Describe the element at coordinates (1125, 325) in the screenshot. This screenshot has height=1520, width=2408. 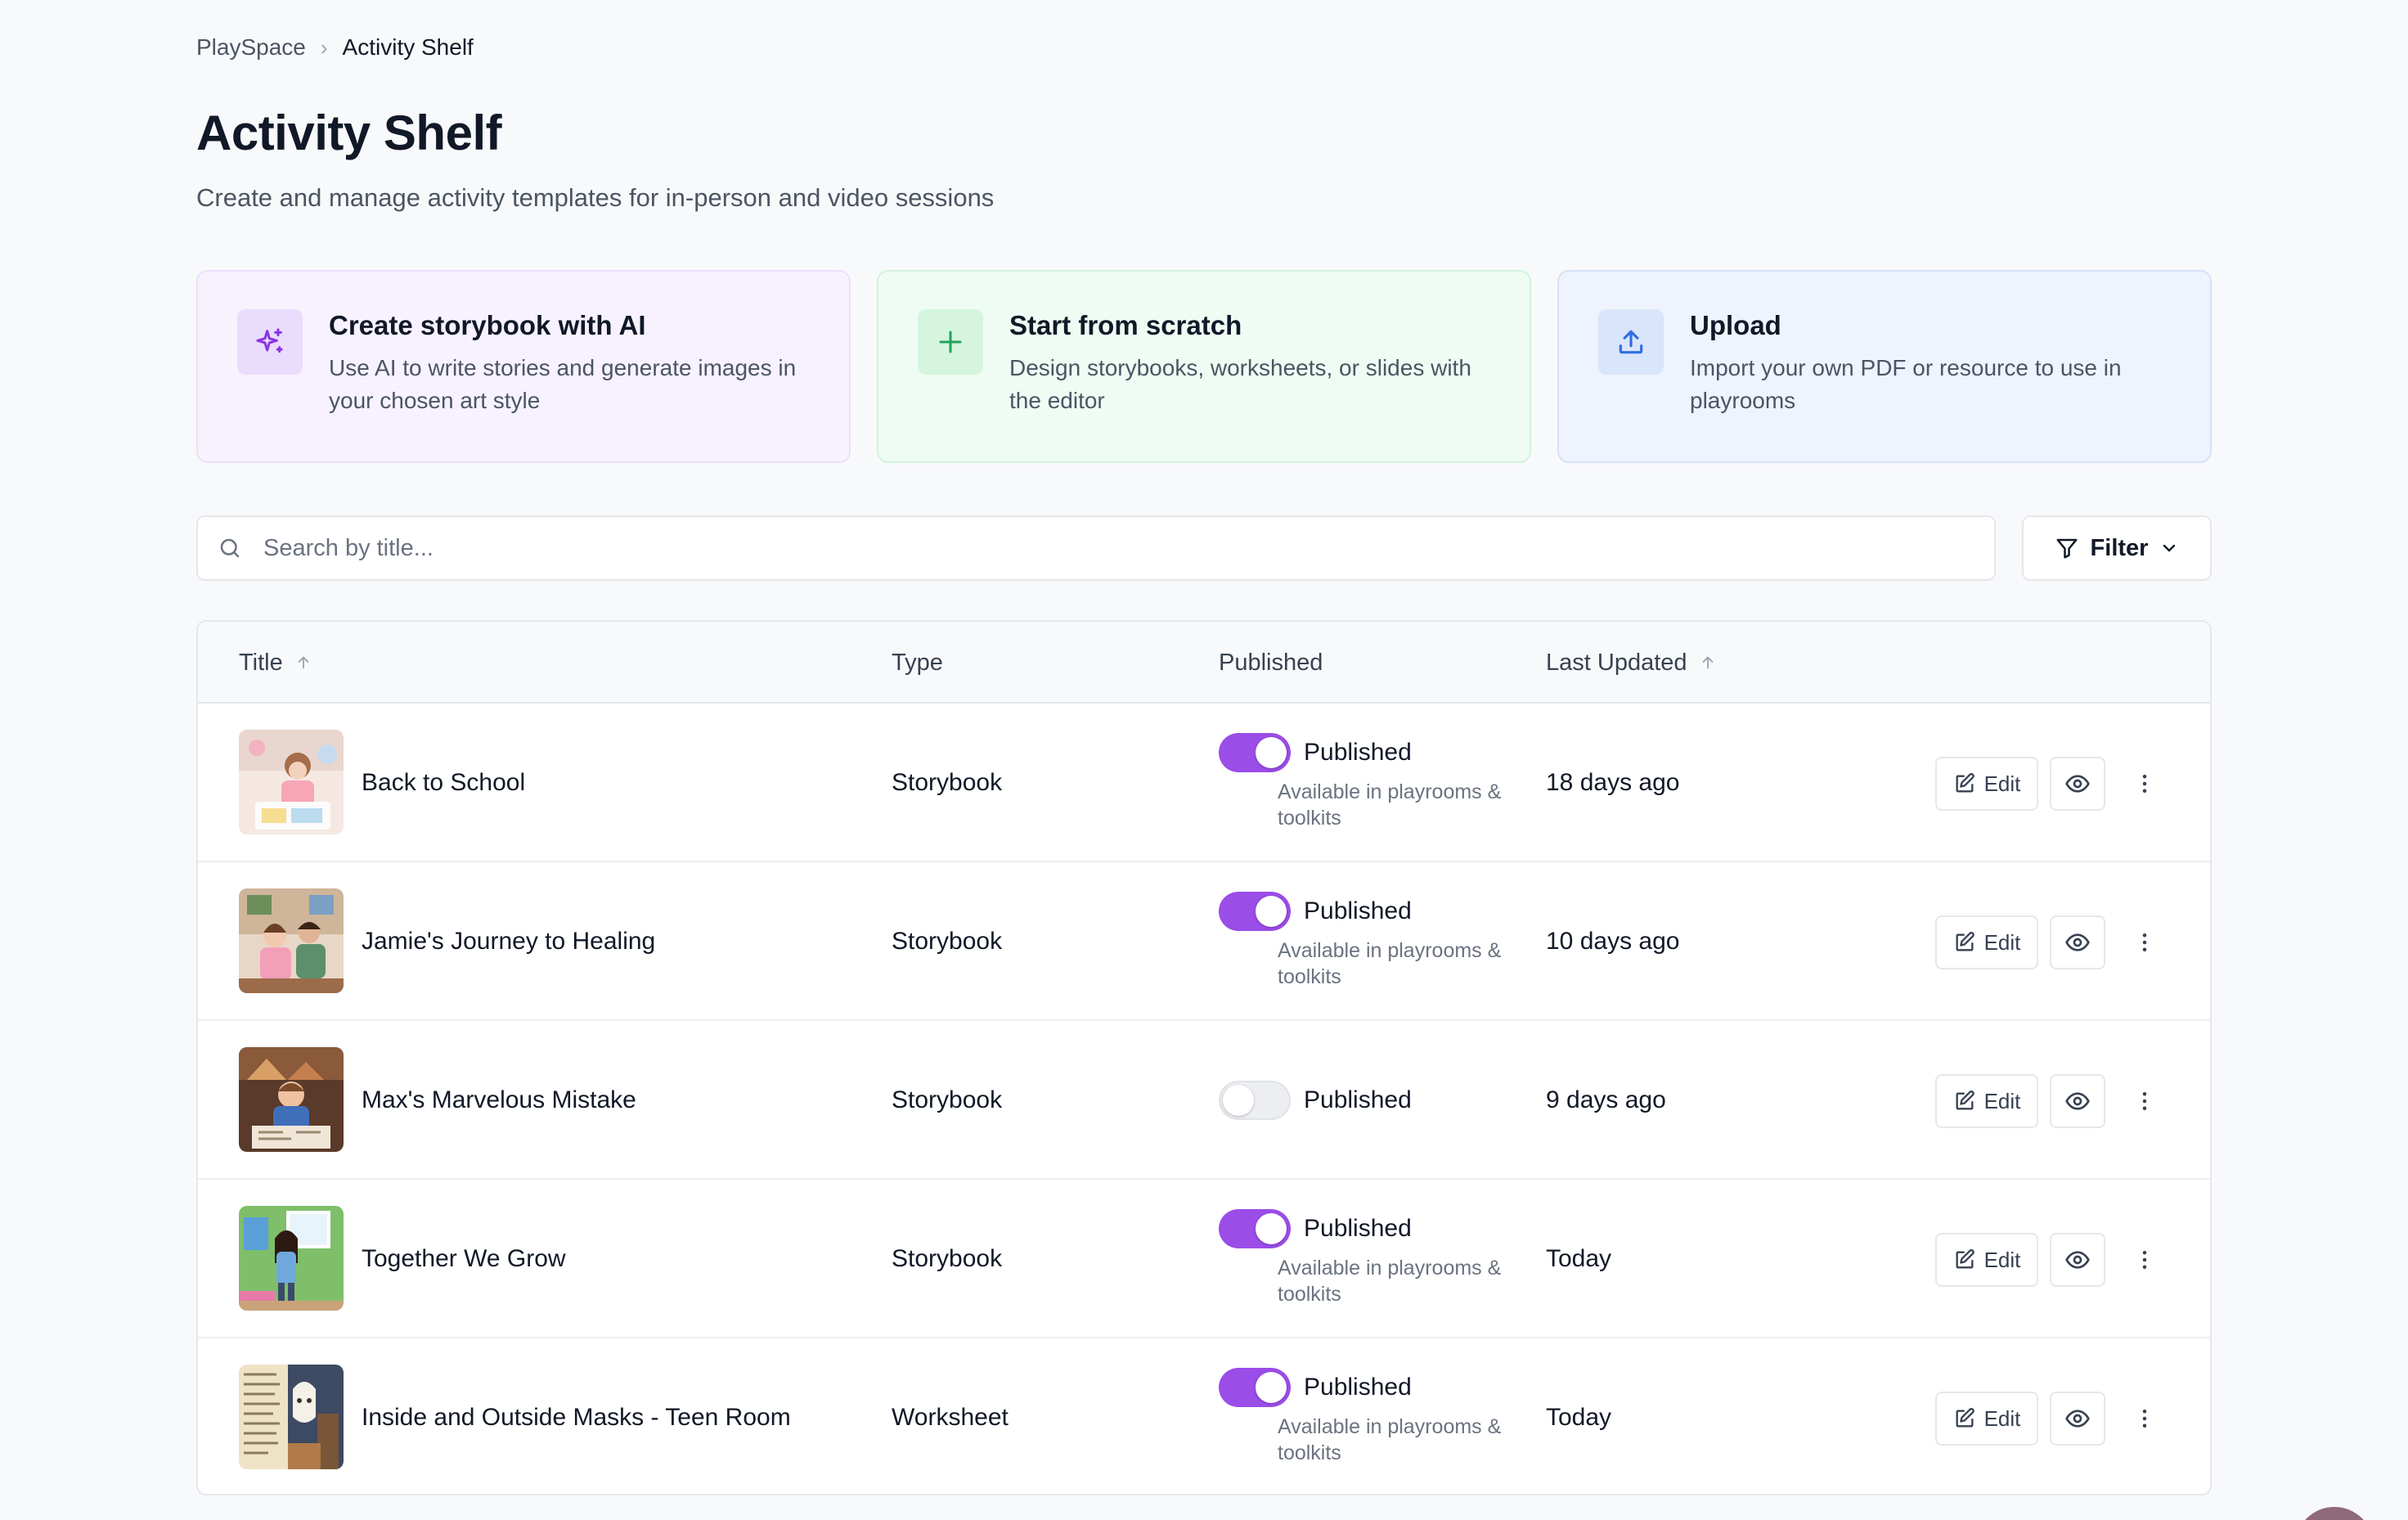
I see `card-title: Start from scratch` at that location.